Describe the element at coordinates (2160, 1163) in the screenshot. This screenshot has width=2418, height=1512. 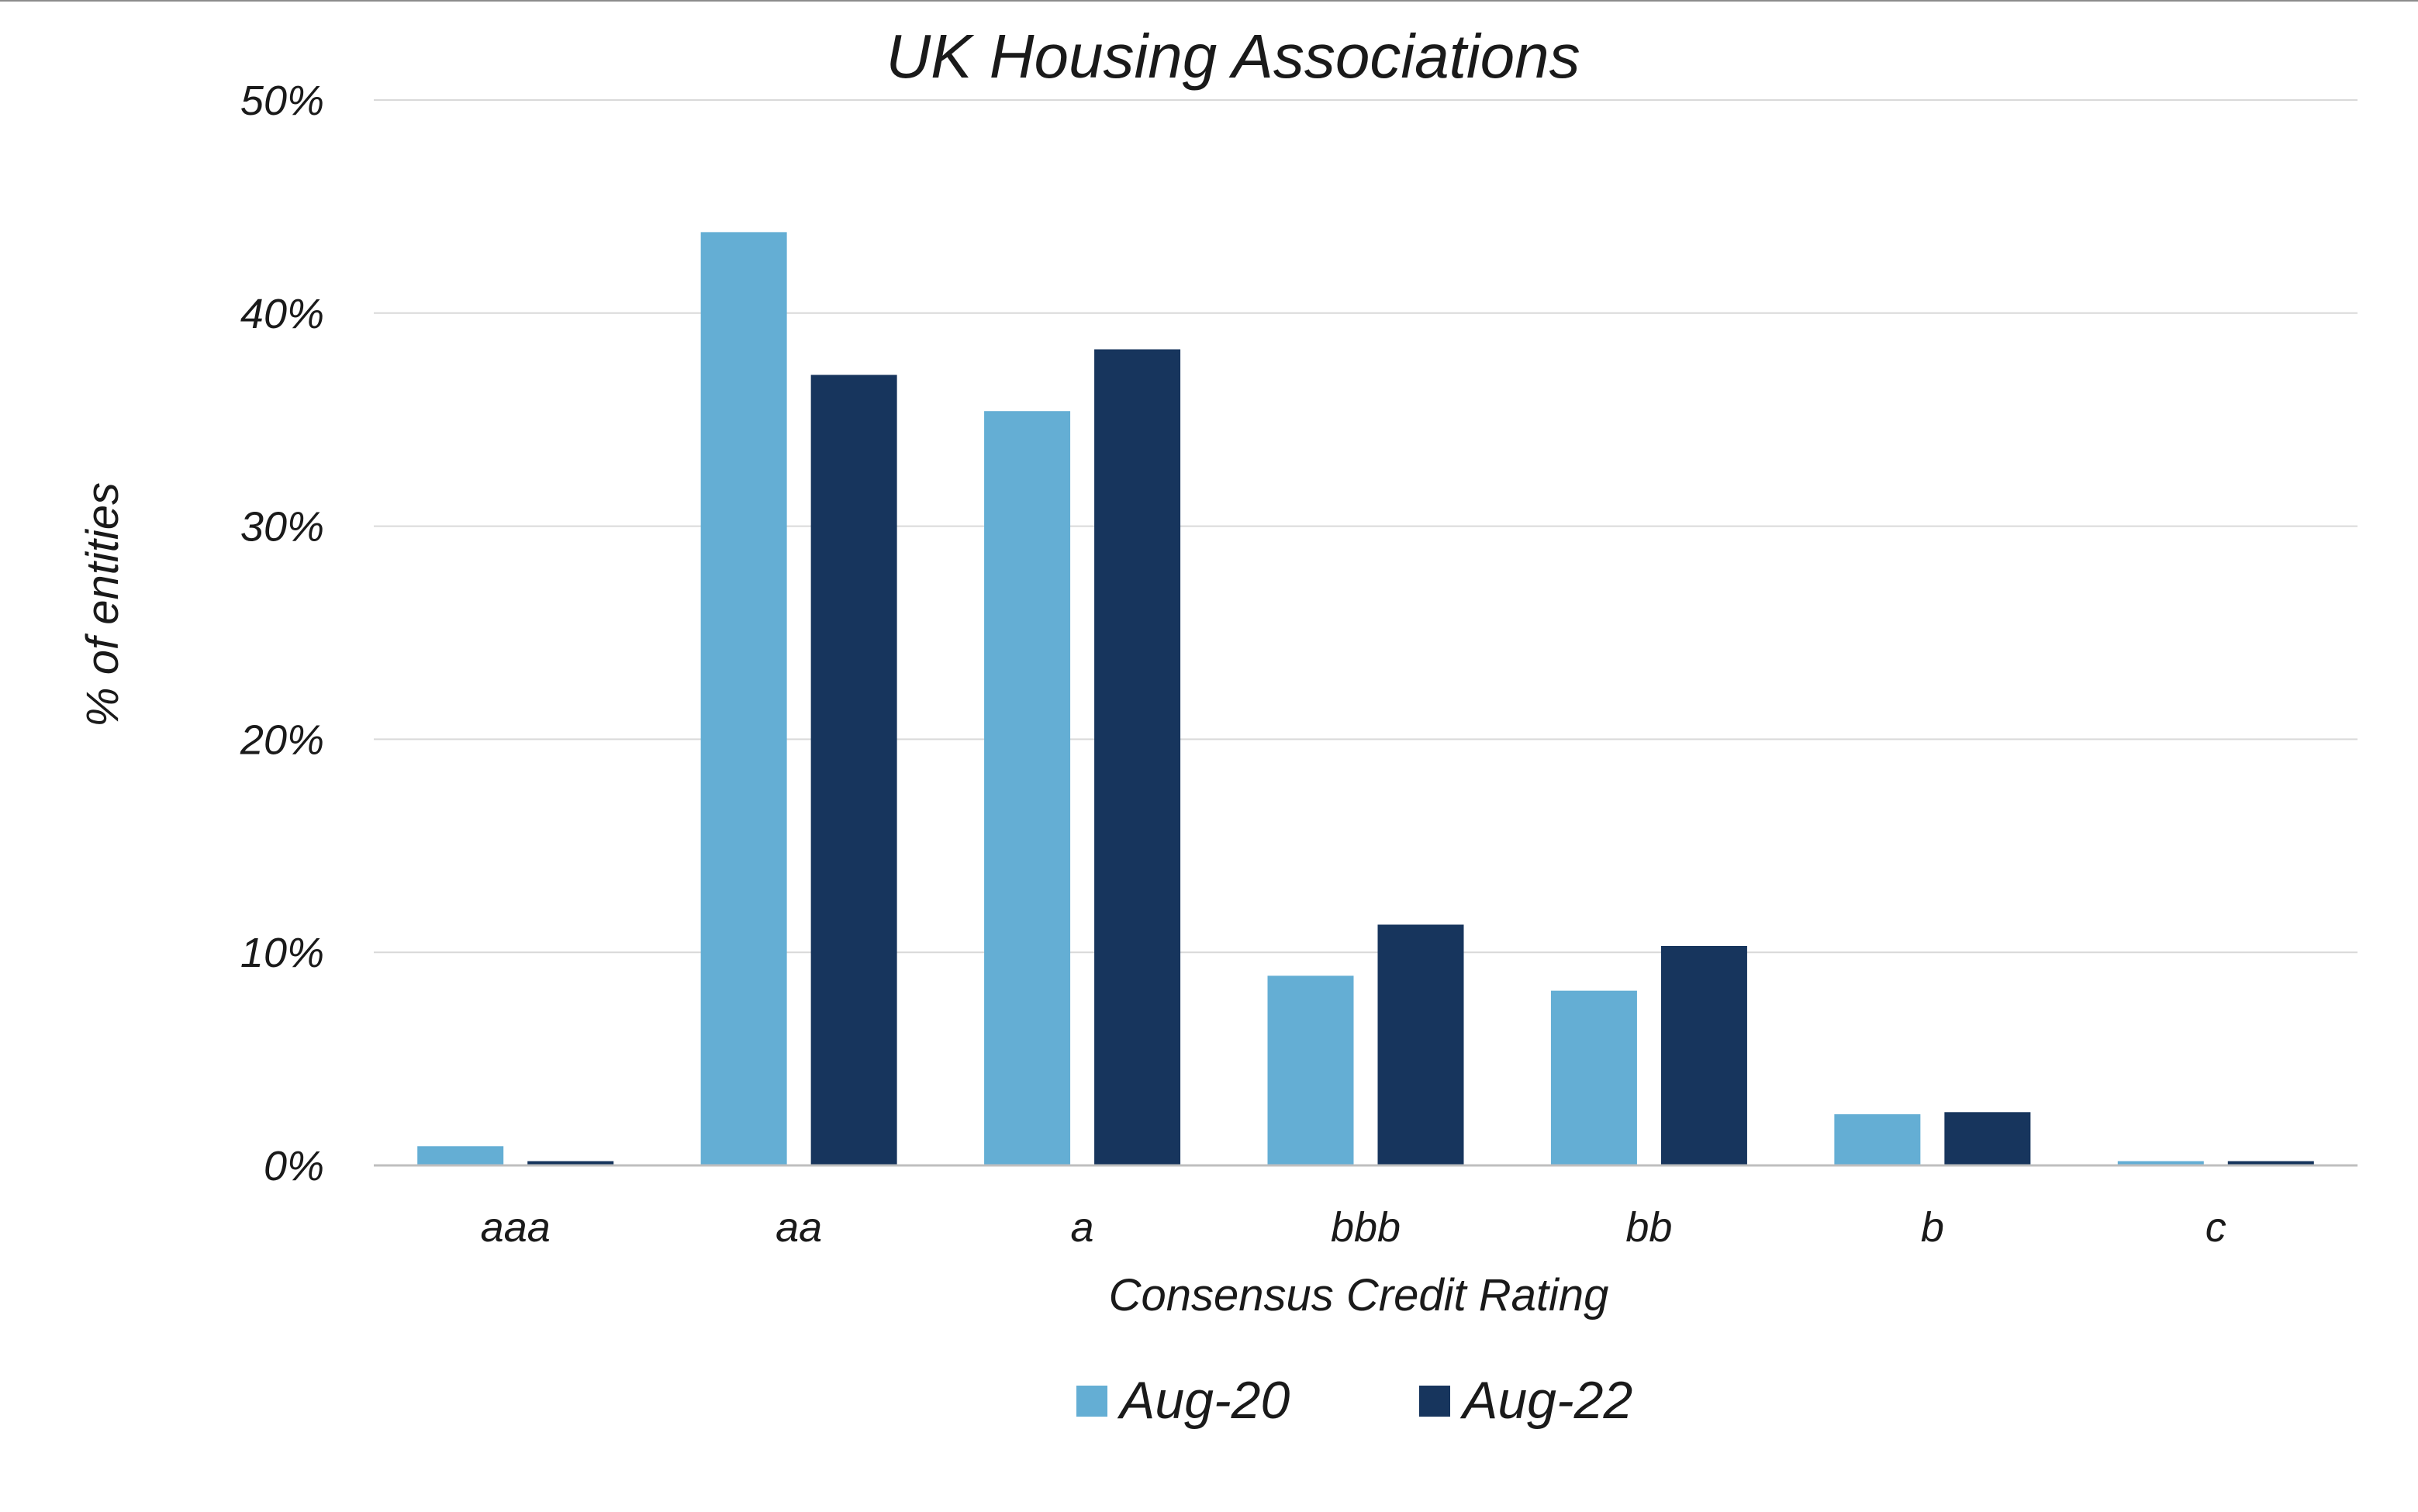
I see `bar-aug-20-c` at that location.